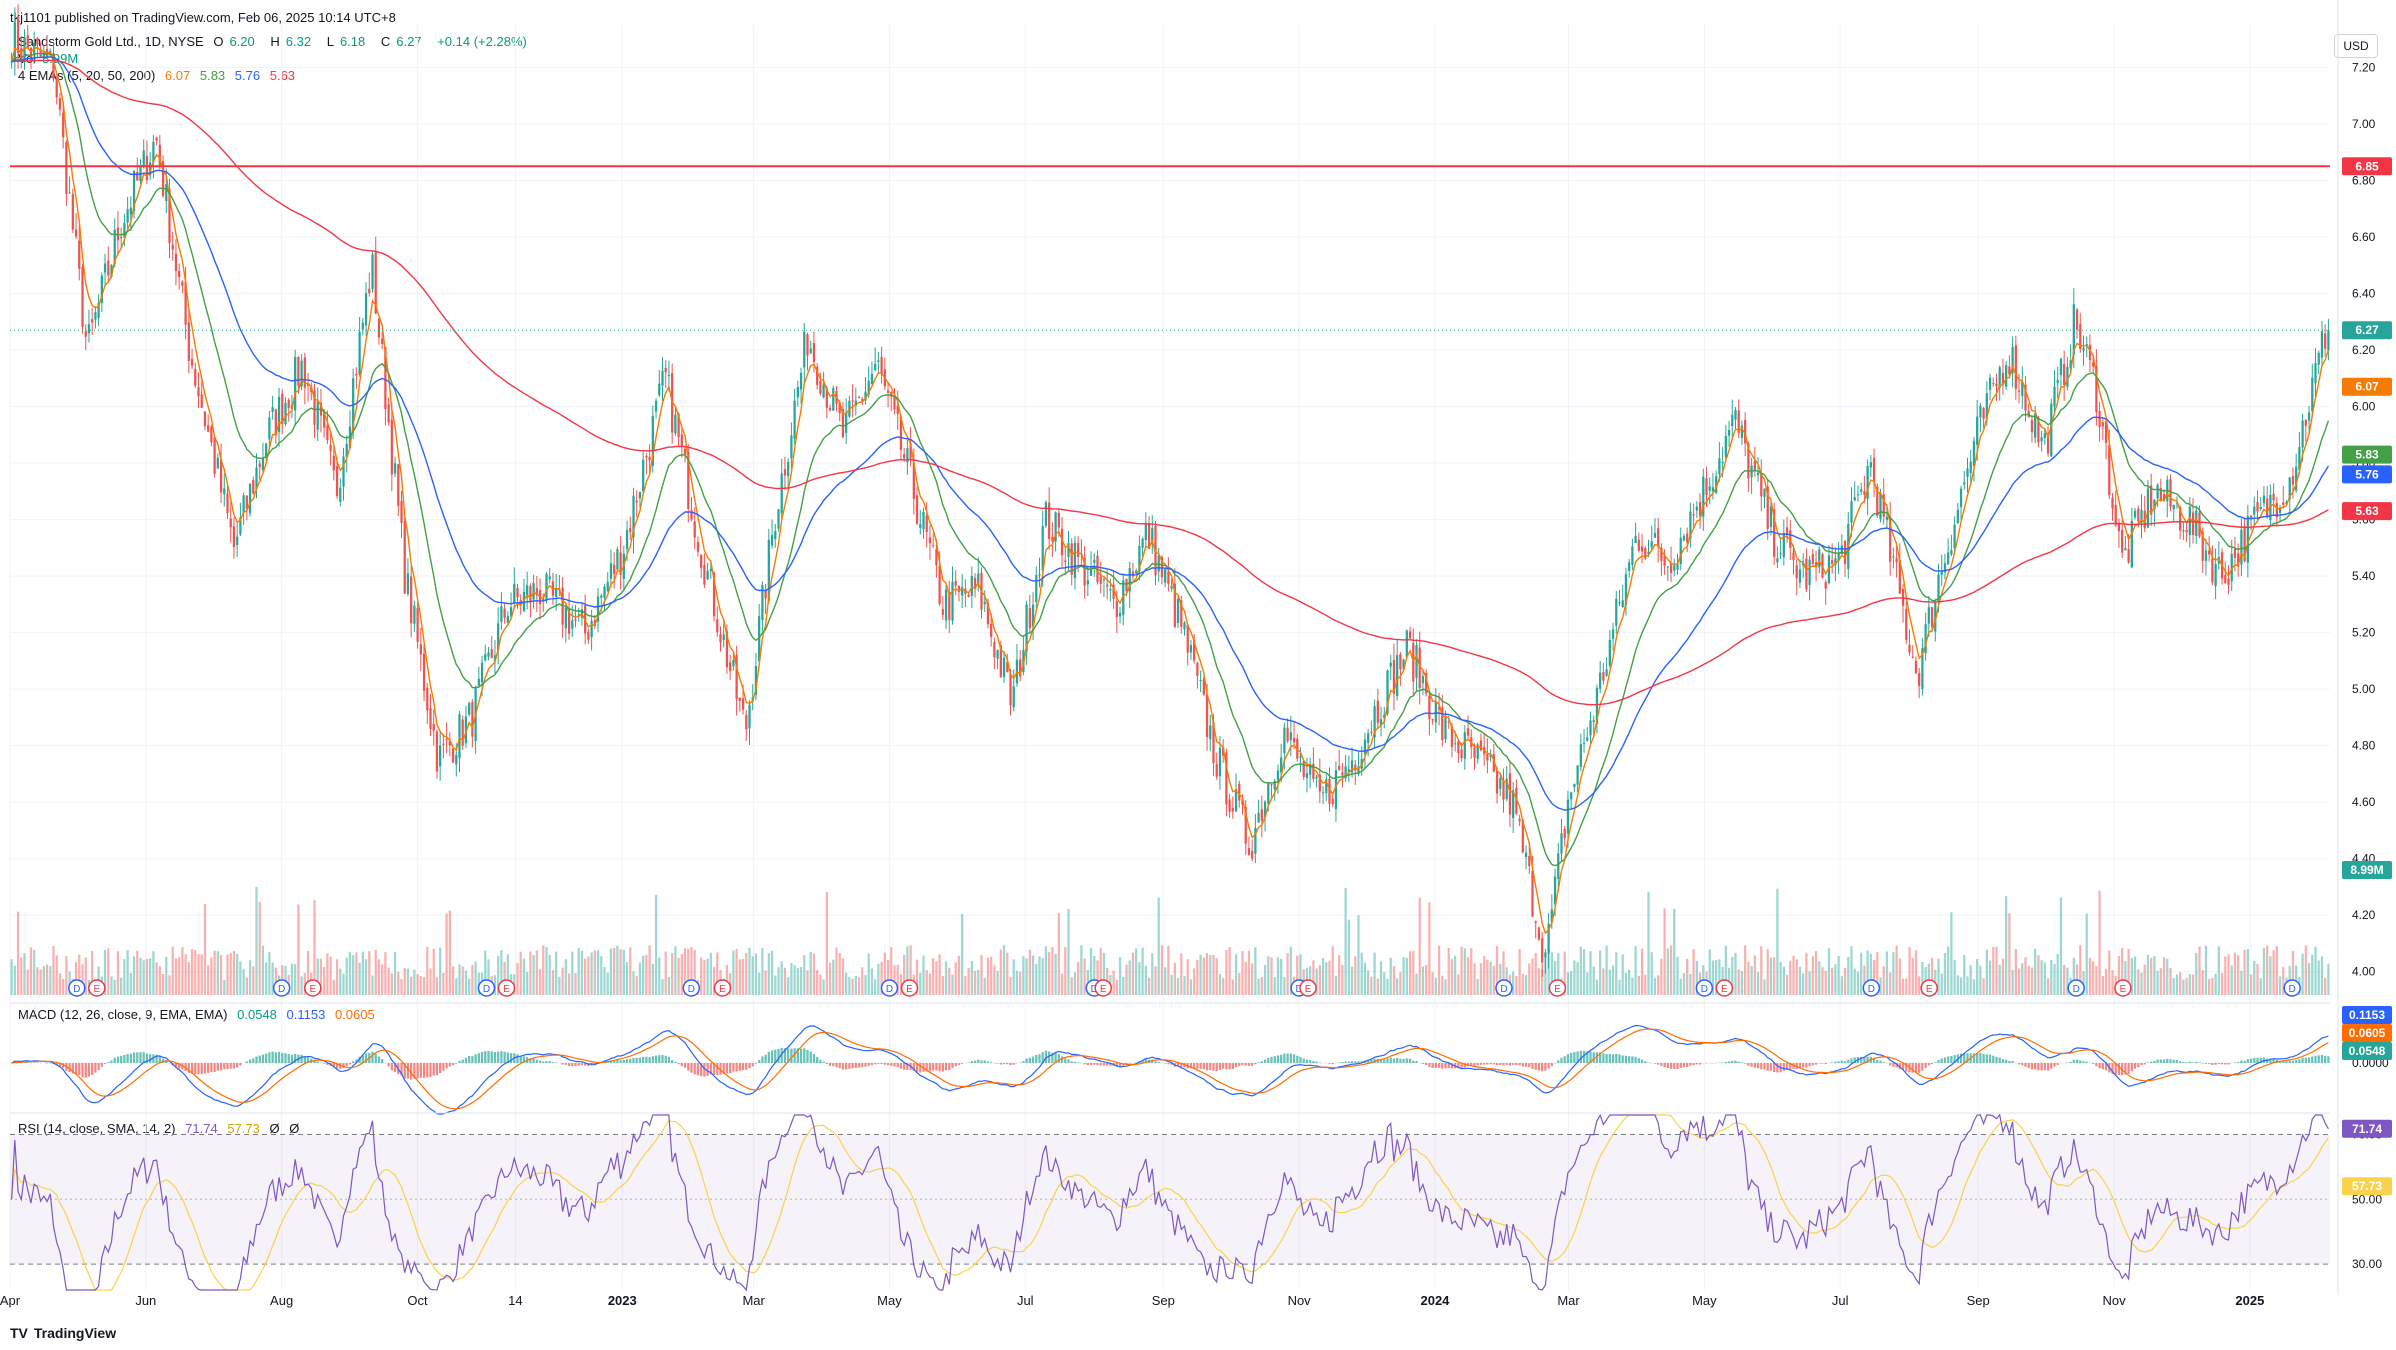  Describe the element at coordinates (2367, 1128) in the screenshot. I see `rsi-badge` at that location.